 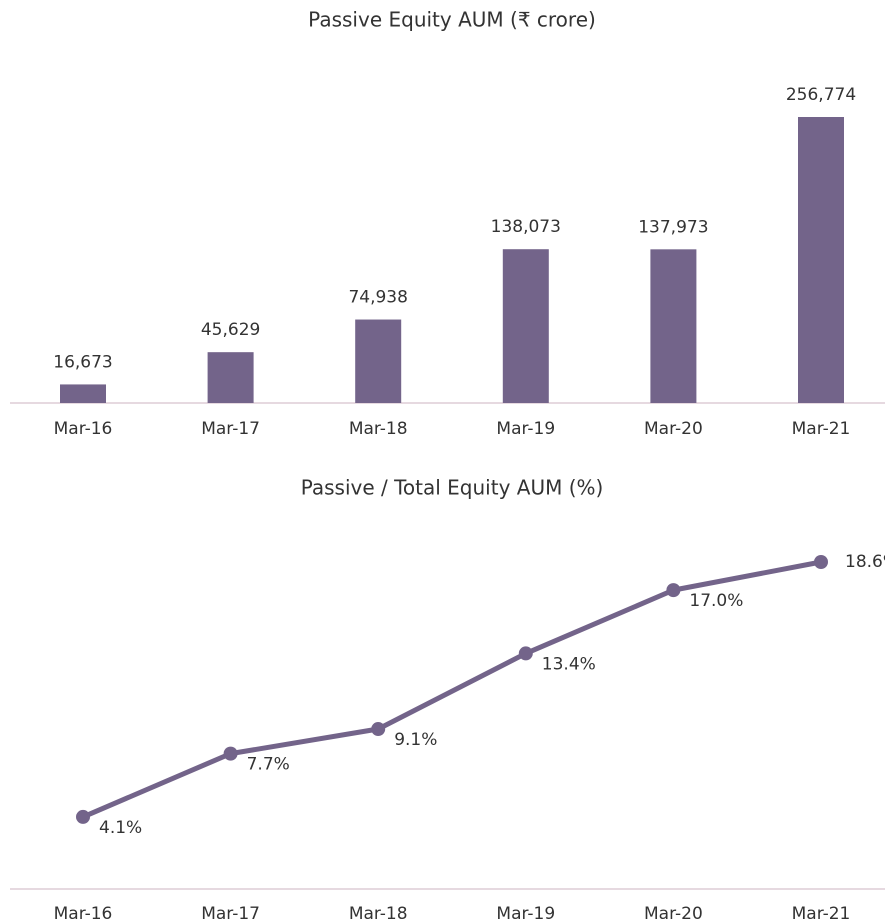 What do you see at coordinates (569, 664) in the screenshot?
I see `value-label: 13.4%` at bounding box center [569, 664].